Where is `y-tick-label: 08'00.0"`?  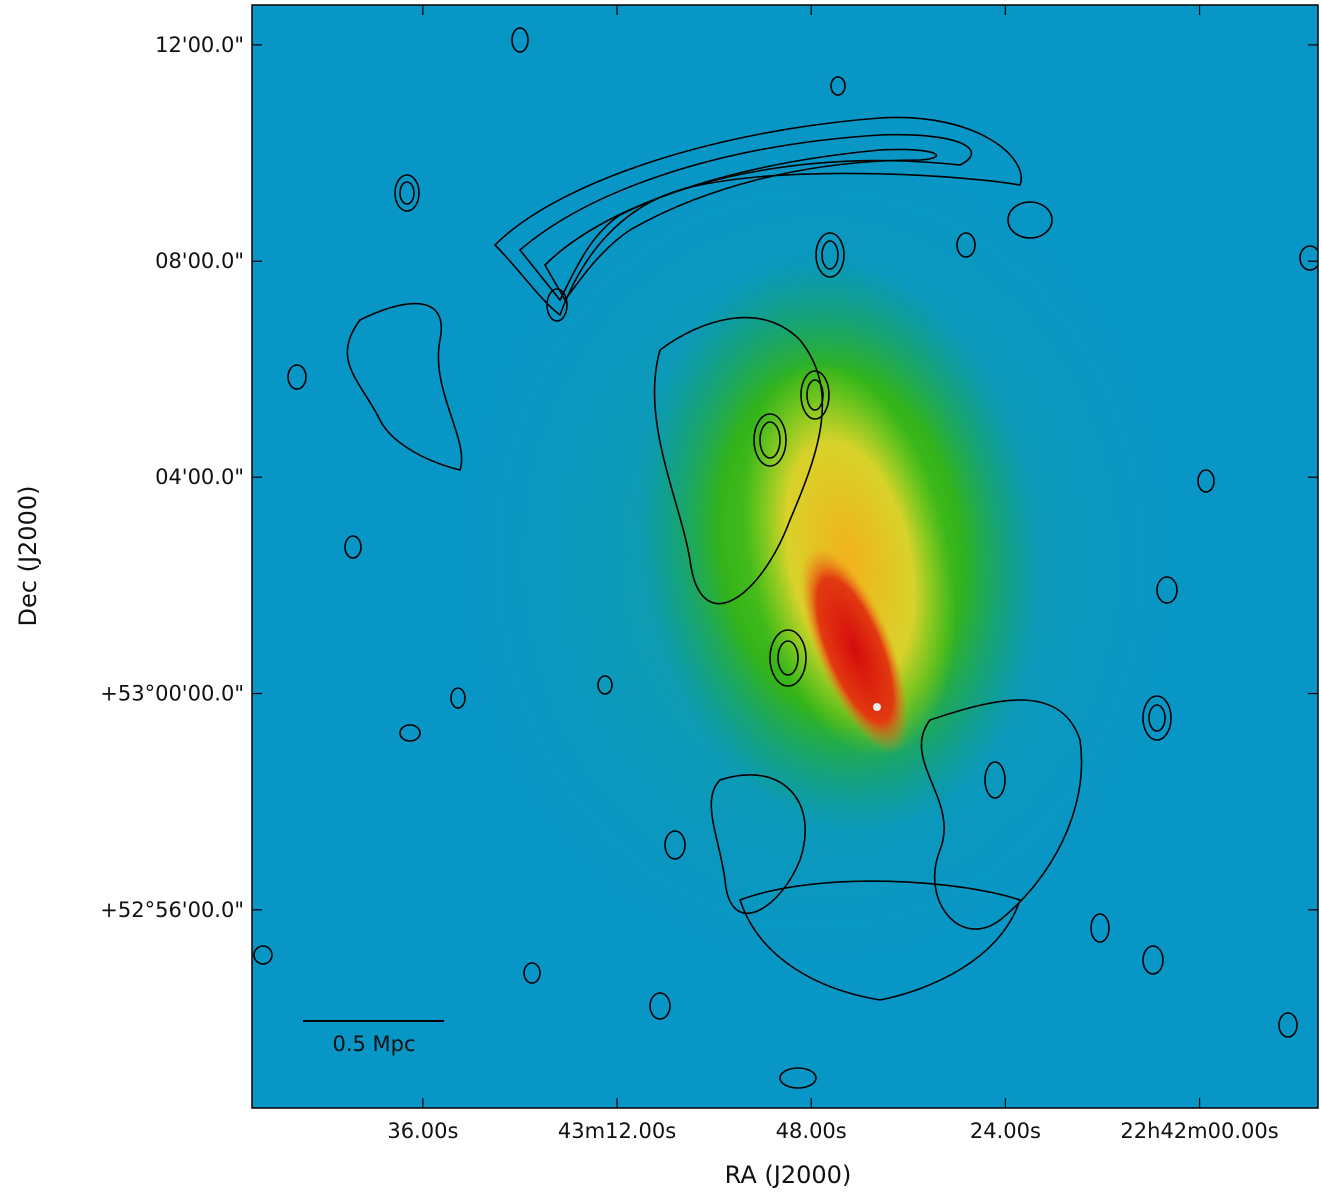 y-tick-label: 08'00.0" is located at coordinates (199, 261).